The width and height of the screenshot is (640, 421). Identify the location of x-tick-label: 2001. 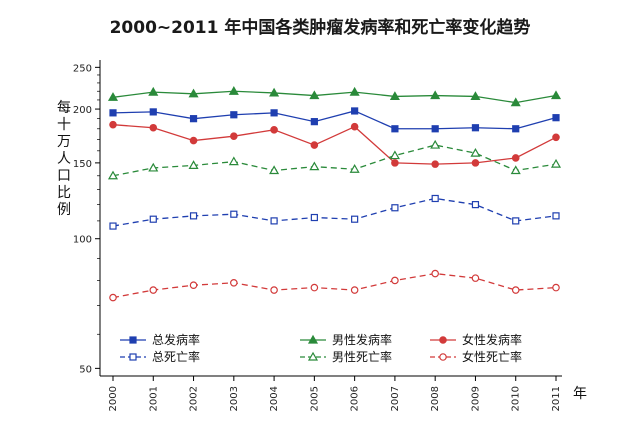
(153, 398).